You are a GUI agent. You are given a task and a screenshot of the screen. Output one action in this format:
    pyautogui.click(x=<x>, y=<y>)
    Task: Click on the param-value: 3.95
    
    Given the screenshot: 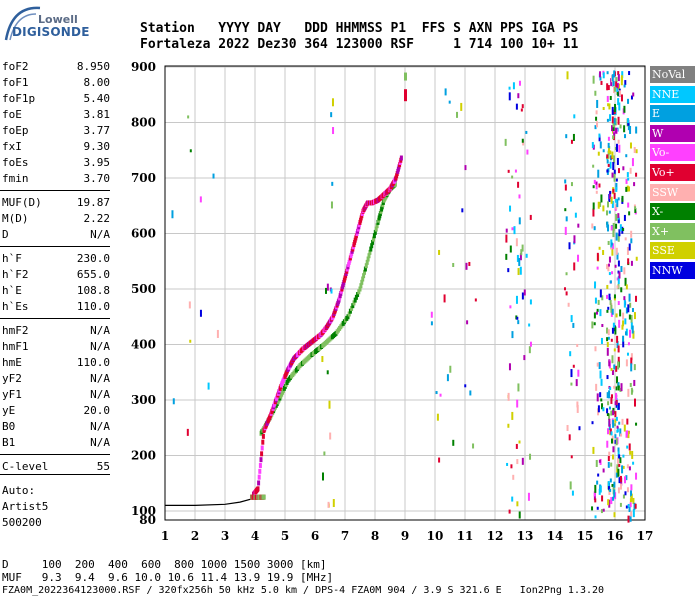 What is the action you would take?
    pyautogui.click(x=97, y=162)
    